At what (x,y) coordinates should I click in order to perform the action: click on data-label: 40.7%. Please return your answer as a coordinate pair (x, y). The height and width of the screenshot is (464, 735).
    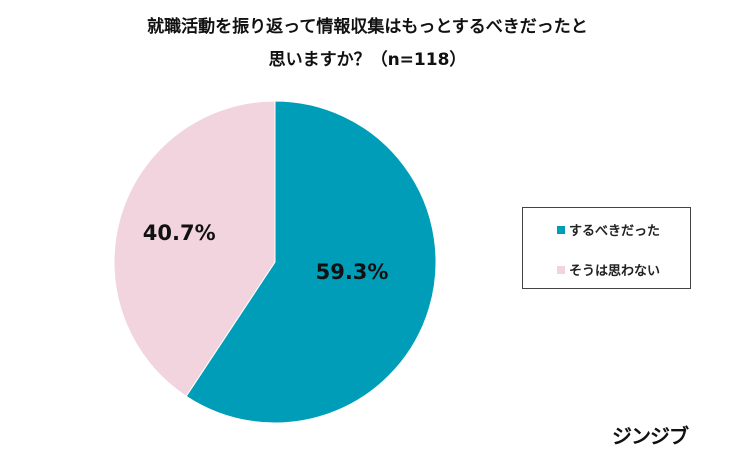
    Looking at the image, I should click on (179, 233).